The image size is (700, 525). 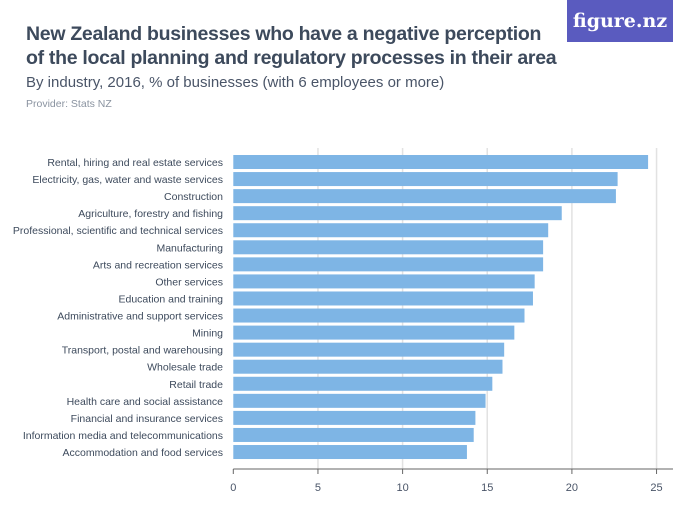 I want to click on x-tick-label: 10, so click(x=402, y=488).